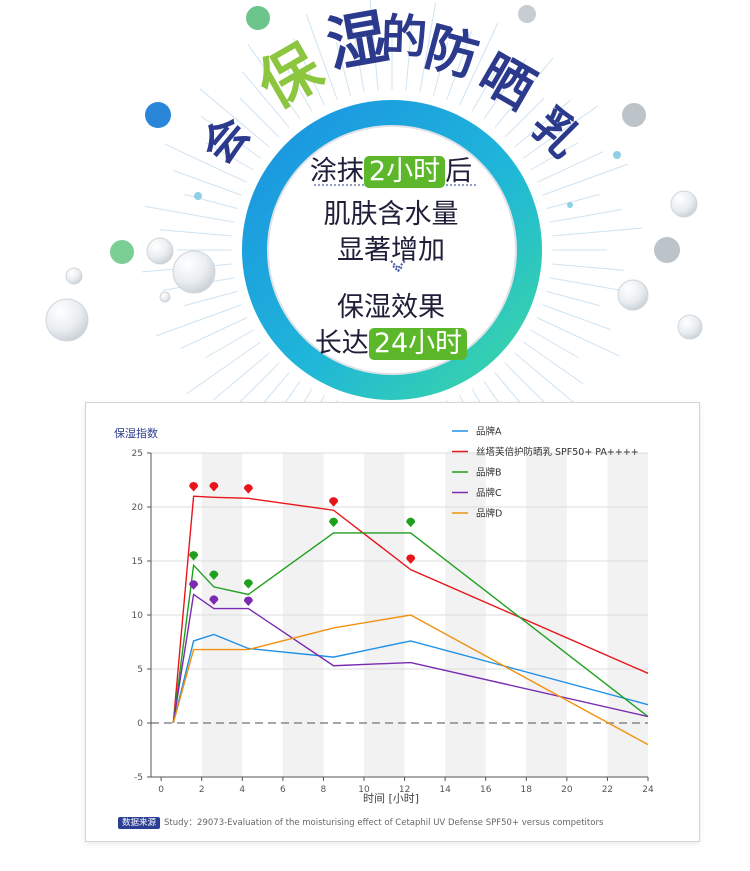  Describe the element at coordinates (489, 493) in the screenshot. I see `legend-label: 品牌C` at that location.